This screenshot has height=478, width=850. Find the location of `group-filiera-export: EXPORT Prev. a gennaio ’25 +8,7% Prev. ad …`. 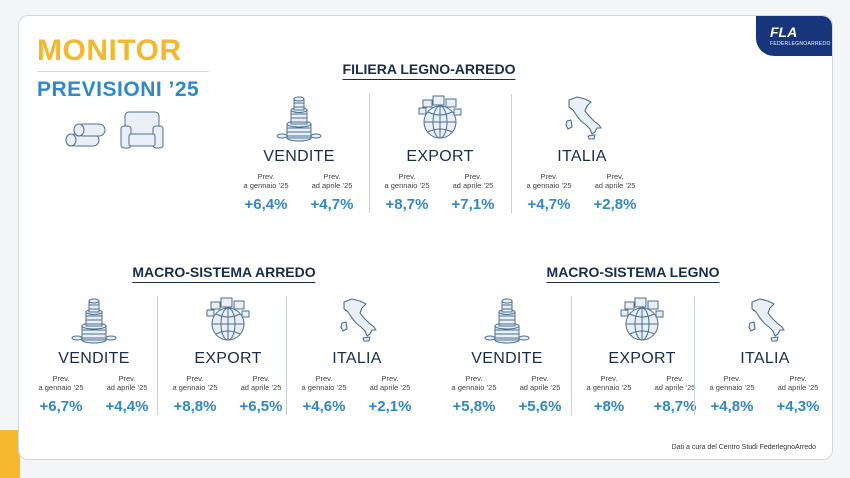

group-filiera-export: EXPORT Prev. a gennaio ’25 +8,7% Prev. ad … is located at coordinates (439, 153).